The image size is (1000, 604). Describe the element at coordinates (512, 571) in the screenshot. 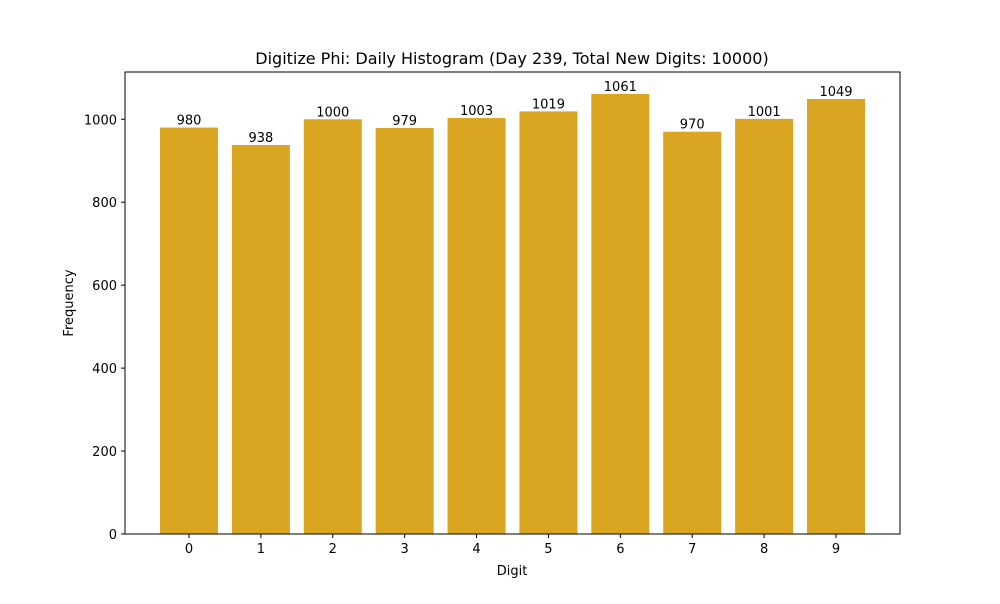

I see `x-axis-label: Digit` at that location.